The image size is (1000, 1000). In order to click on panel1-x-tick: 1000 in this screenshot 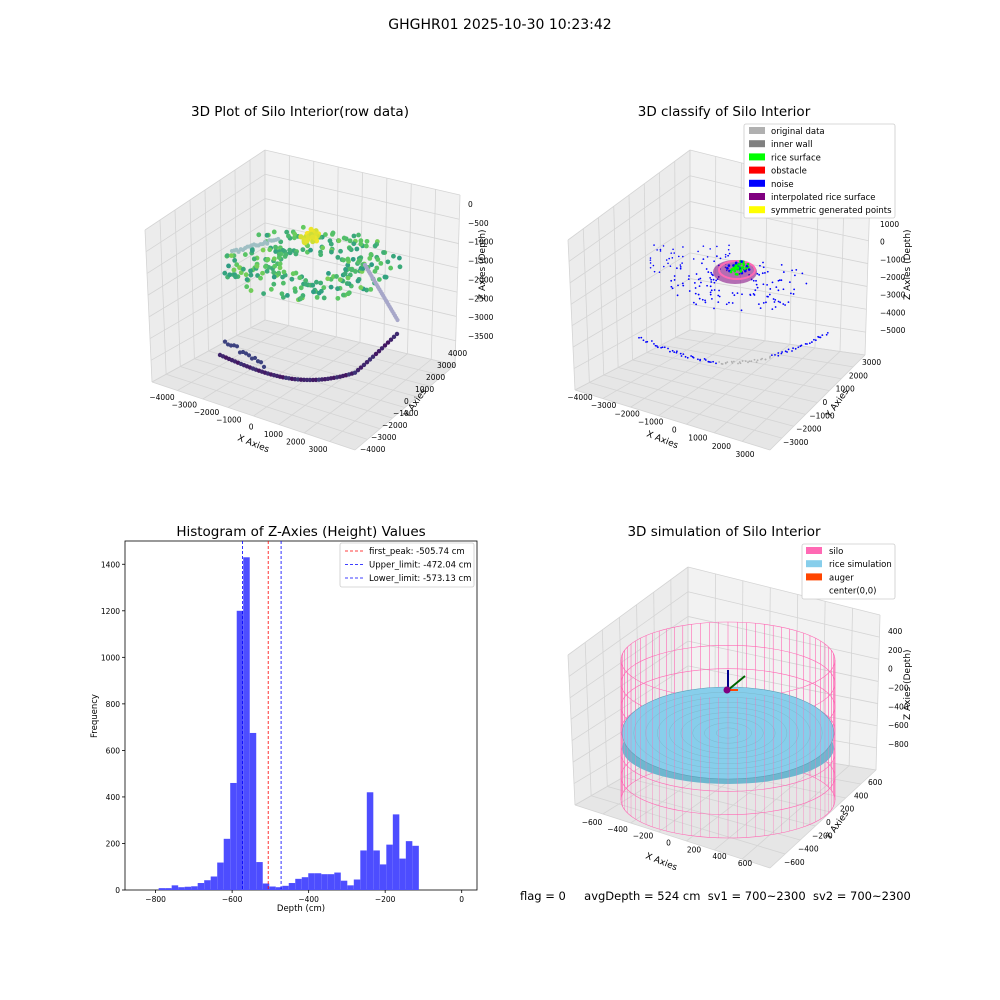, I will do `click(273, 434)`.